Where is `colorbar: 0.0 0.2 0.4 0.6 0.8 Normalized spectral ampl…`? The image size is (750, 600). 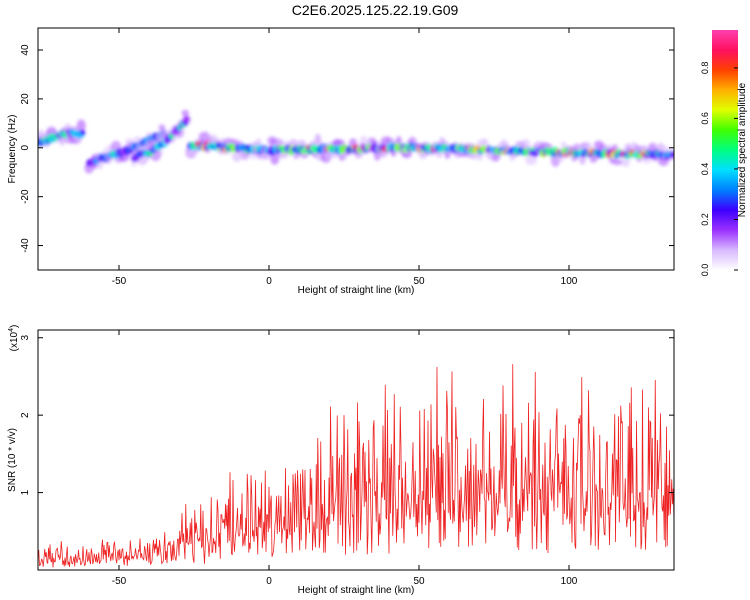 colorbar: 0.0 0.2 0.4 0.6 0.8 Normalized spectral ampl… is located at coordinates (724, 153).